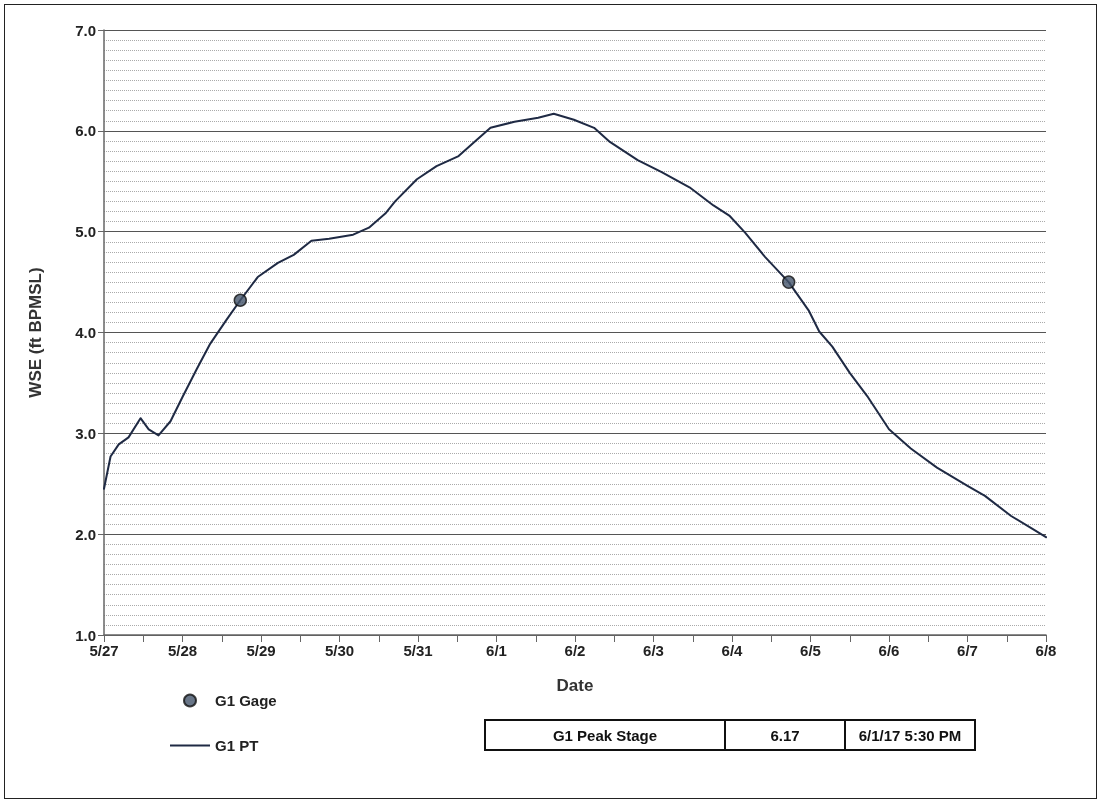  I want to click on legend-label: G1 Gage, so click(246, 700).